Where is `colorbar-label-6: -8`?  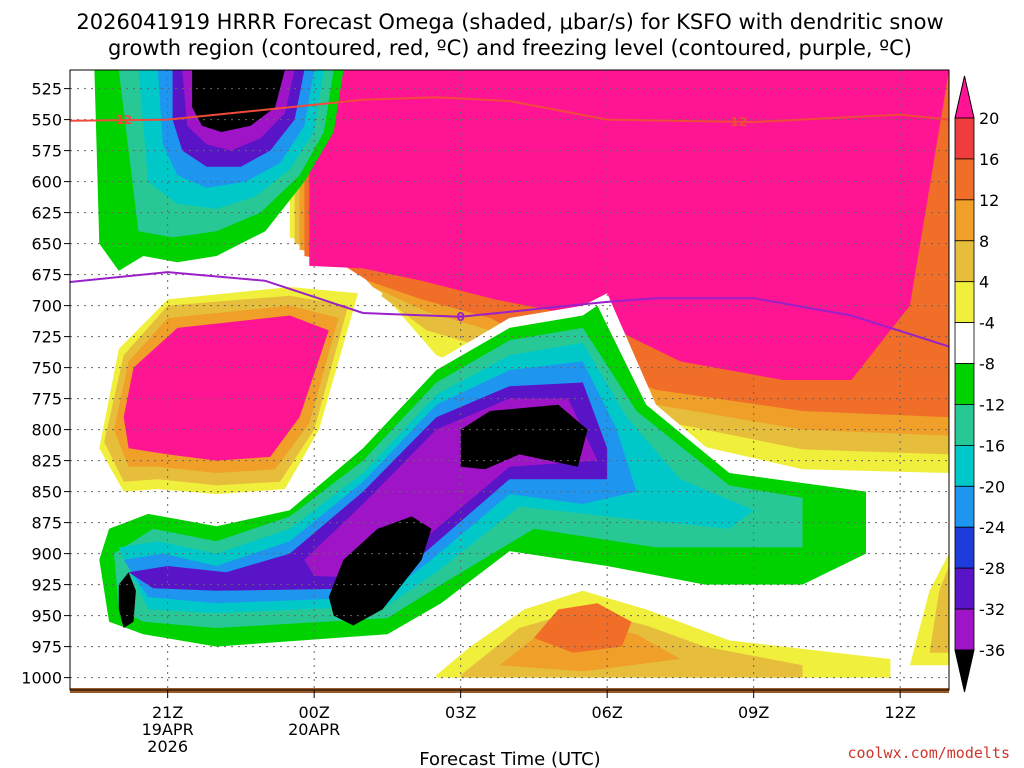 colorbar-label-6: -8 is located at coordinates (987, 364).